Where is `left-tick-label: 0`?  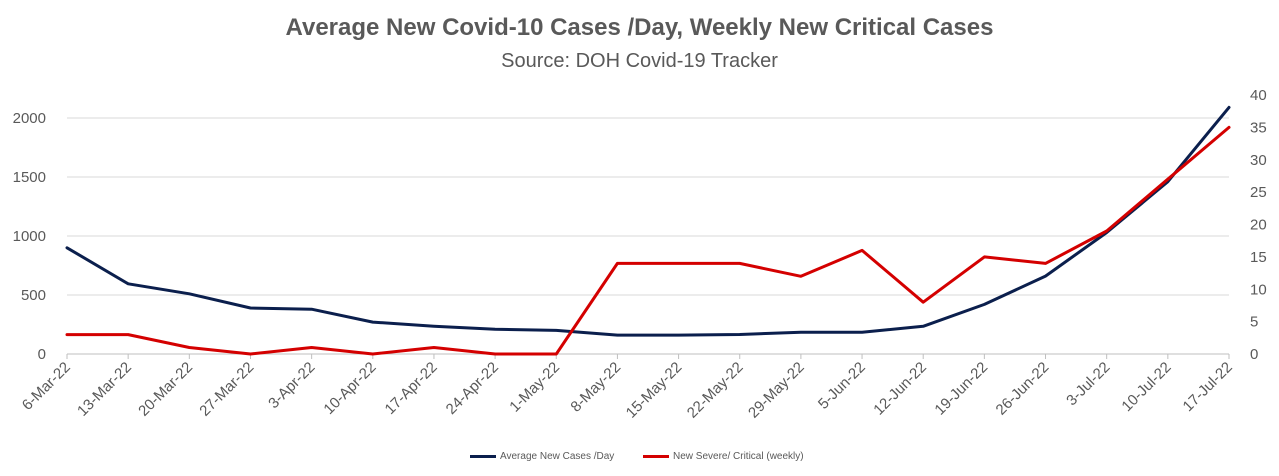
left-tick-label: 0 is located at coordinates (42, 354).